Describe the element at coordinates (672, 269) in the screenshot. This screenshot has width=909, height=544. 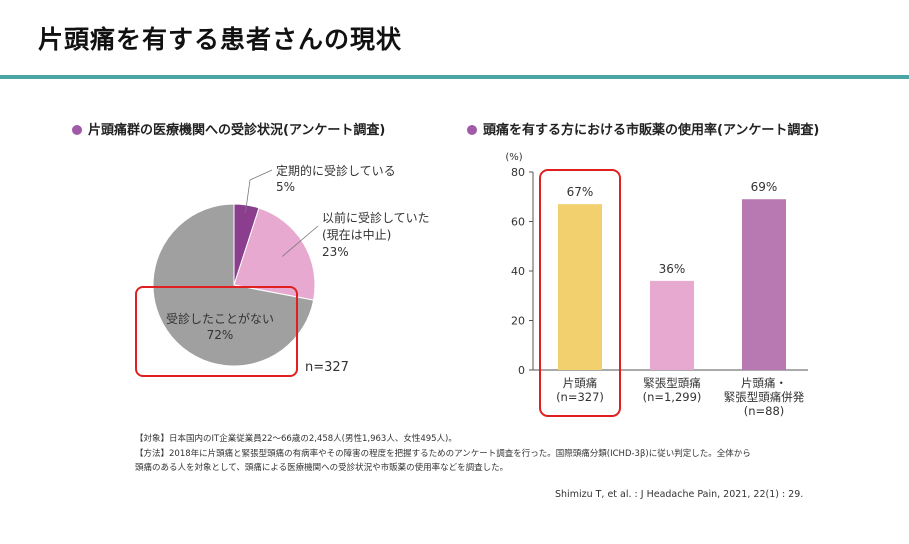
I see `bar-value-label: 36%` at that location.